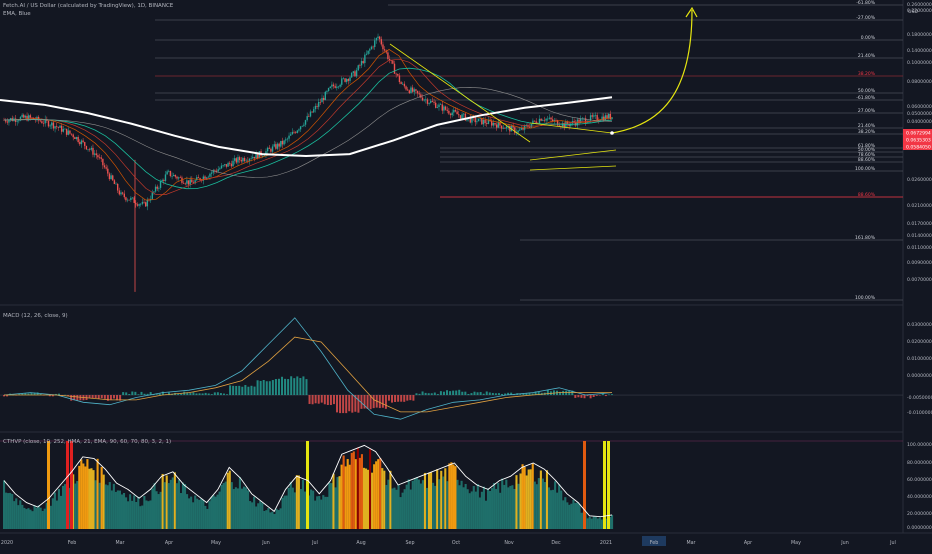  What do you see at coordinates (919, 463) in the screenshot?
I see `osc-tick-label: 80.0000000` at bounding box center [919, 463].